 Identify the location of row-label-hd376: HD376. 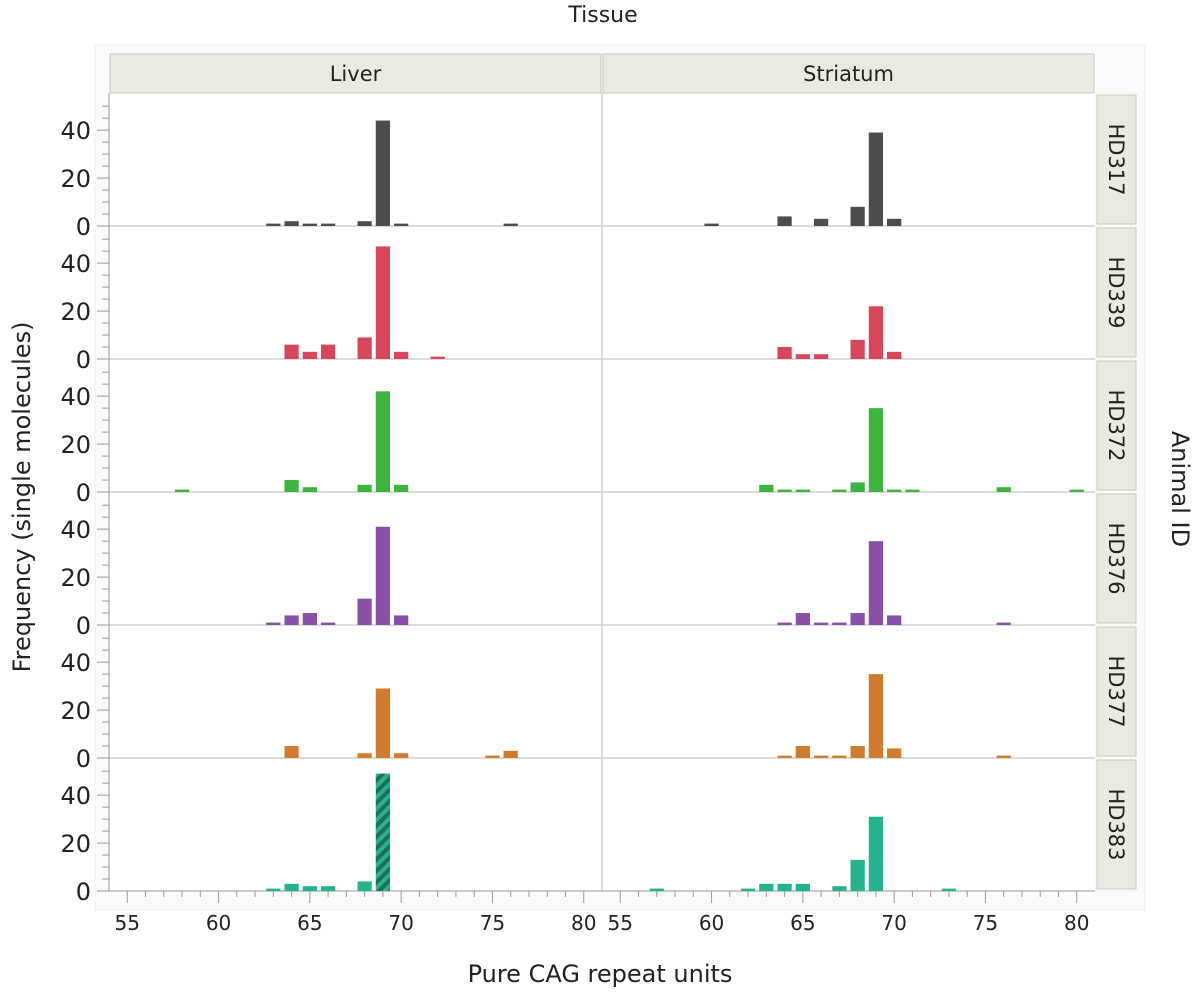
(1116, 558).